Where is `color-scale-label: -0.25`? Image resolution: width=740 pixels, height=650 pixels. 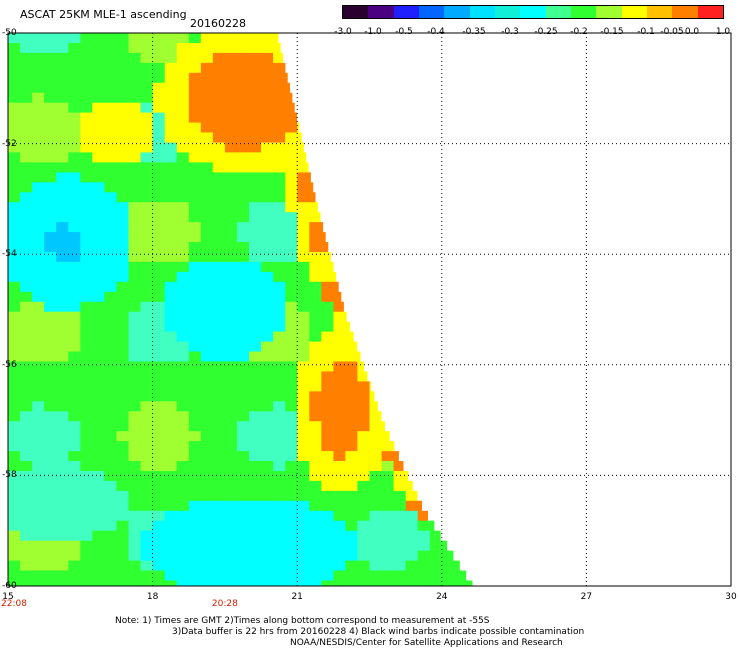
color-scale-label: -0.25 is located at coordinates (546, 32).